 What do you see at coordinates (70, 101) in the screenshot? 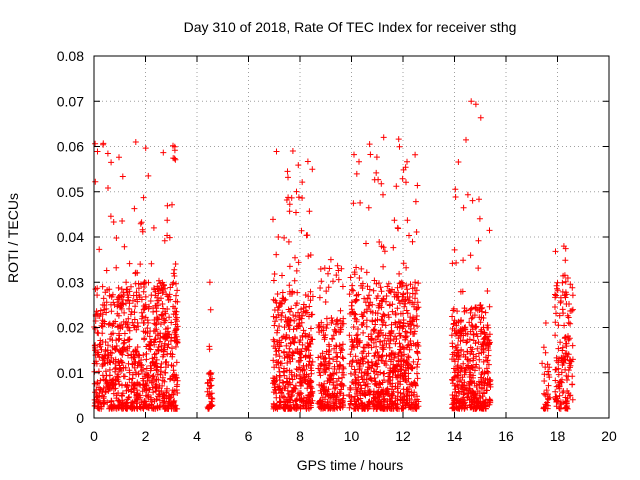
I see `y-tick-label: 0.07` at bounding box center [70, 101].